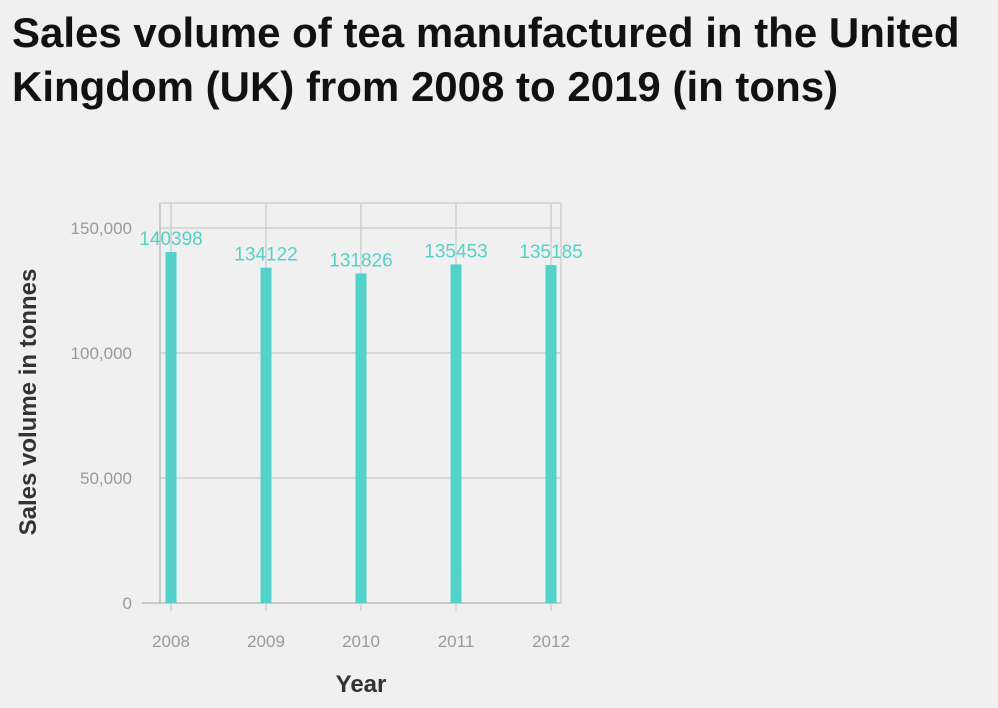 Image resolution: width=998 pixels, height=708 pixels. Describe the element at coordinates (101, 353) in the screenshot. I see `y-tick-label: 100,000` at that location.